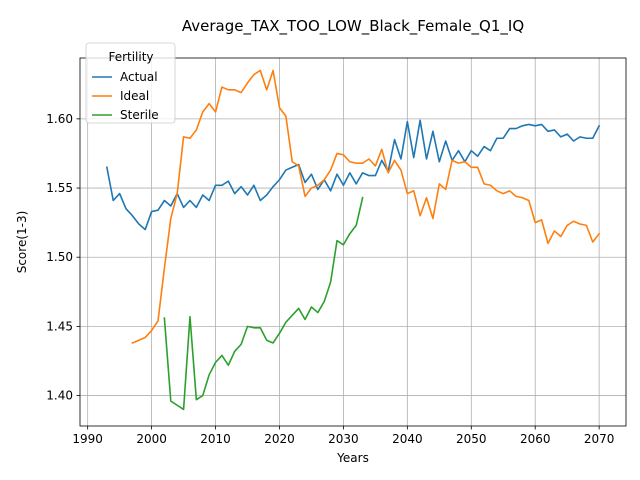  What do you see at coordinates (59, 119) in the screenshot?
I see `y-tick-label: 1.60` at bounding box center [59, 119].